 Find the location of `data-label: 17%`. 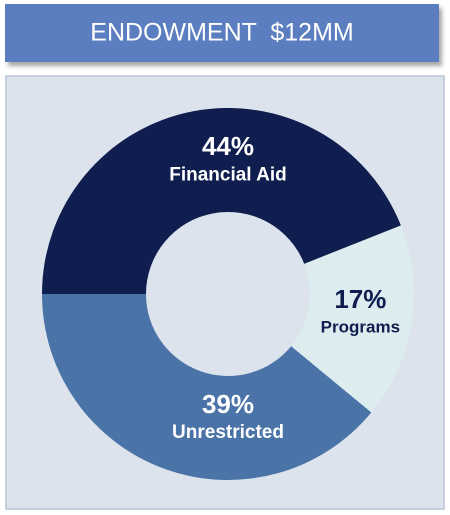

data-label: 17% is located at coordinates (360, 299).